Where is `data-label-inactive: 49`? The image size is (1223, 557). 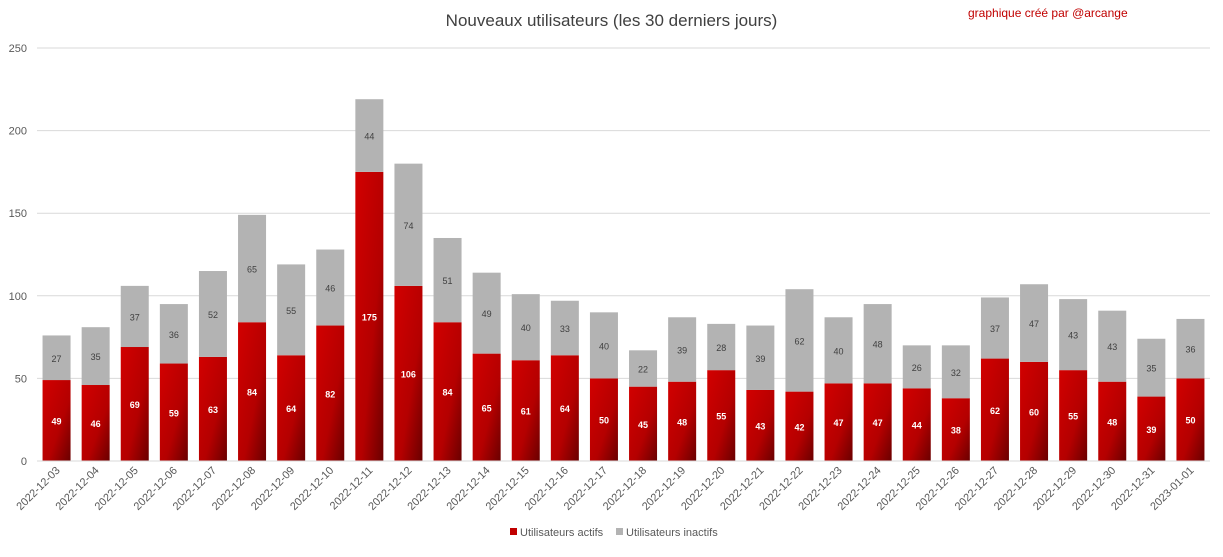 data-label-inactive: 49 is located at coordinates (487, 314).